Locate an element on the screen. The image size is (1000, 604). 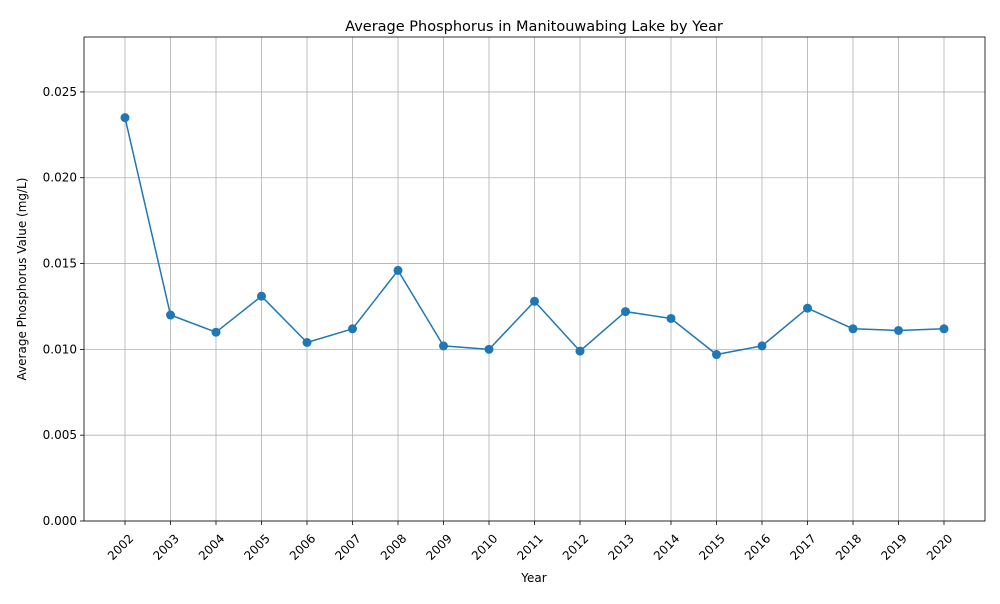
x-tick-label: 2007 is located at coordinates (347, 546).